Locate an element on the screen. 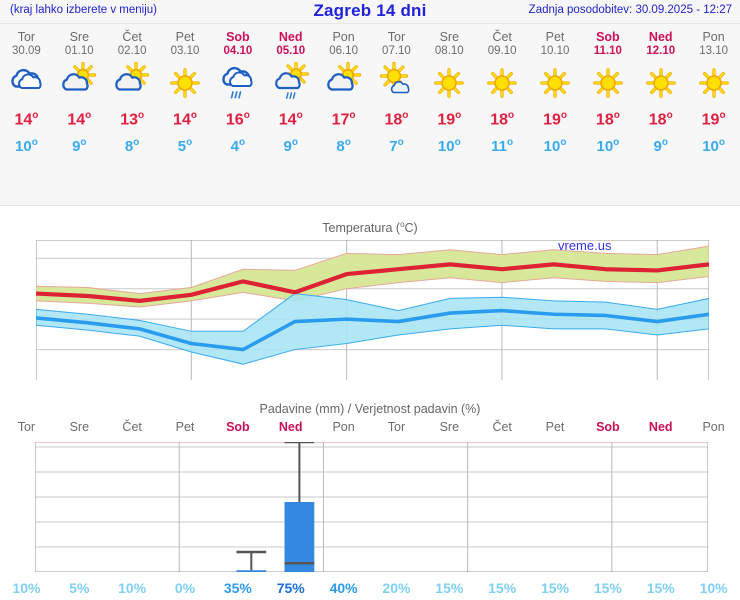  day-column: Tor 30.09 14o 10o is located at coordinates (26, 94).